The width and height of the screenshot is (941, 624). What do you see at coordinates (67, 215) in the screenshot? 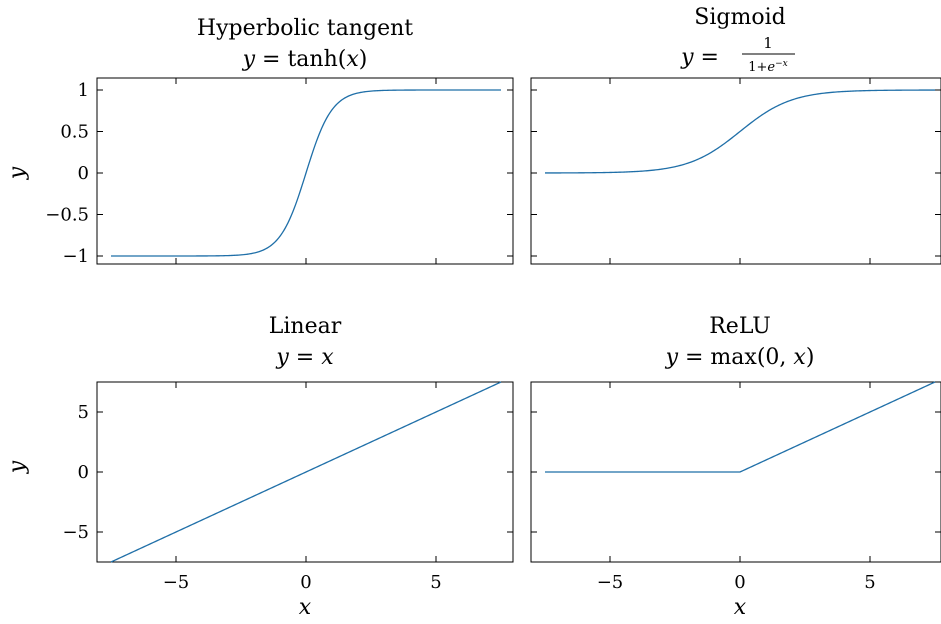
I see `panel-0-ytick-label: −0.5` at bounding box center [67, 215].